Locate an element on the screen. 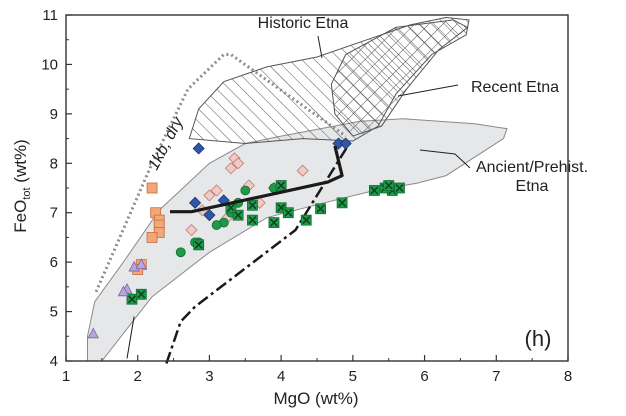 The image size is (626, 416). y-tick-label: 9 is located at coordinates (54, 114).